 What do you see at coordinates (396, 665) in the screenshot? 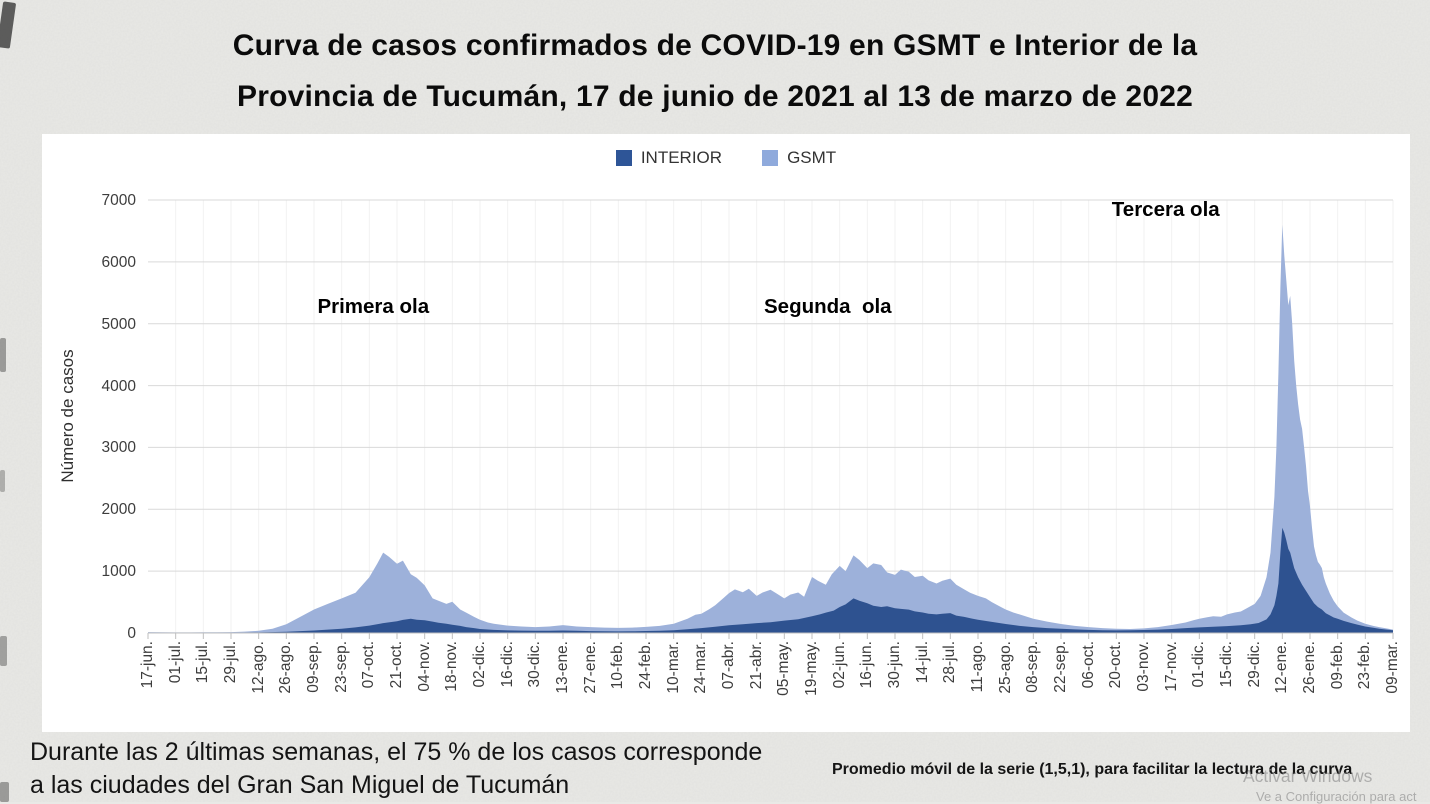
I see `x-tick-label: 21-oct.` at bounding box center [396, 665].